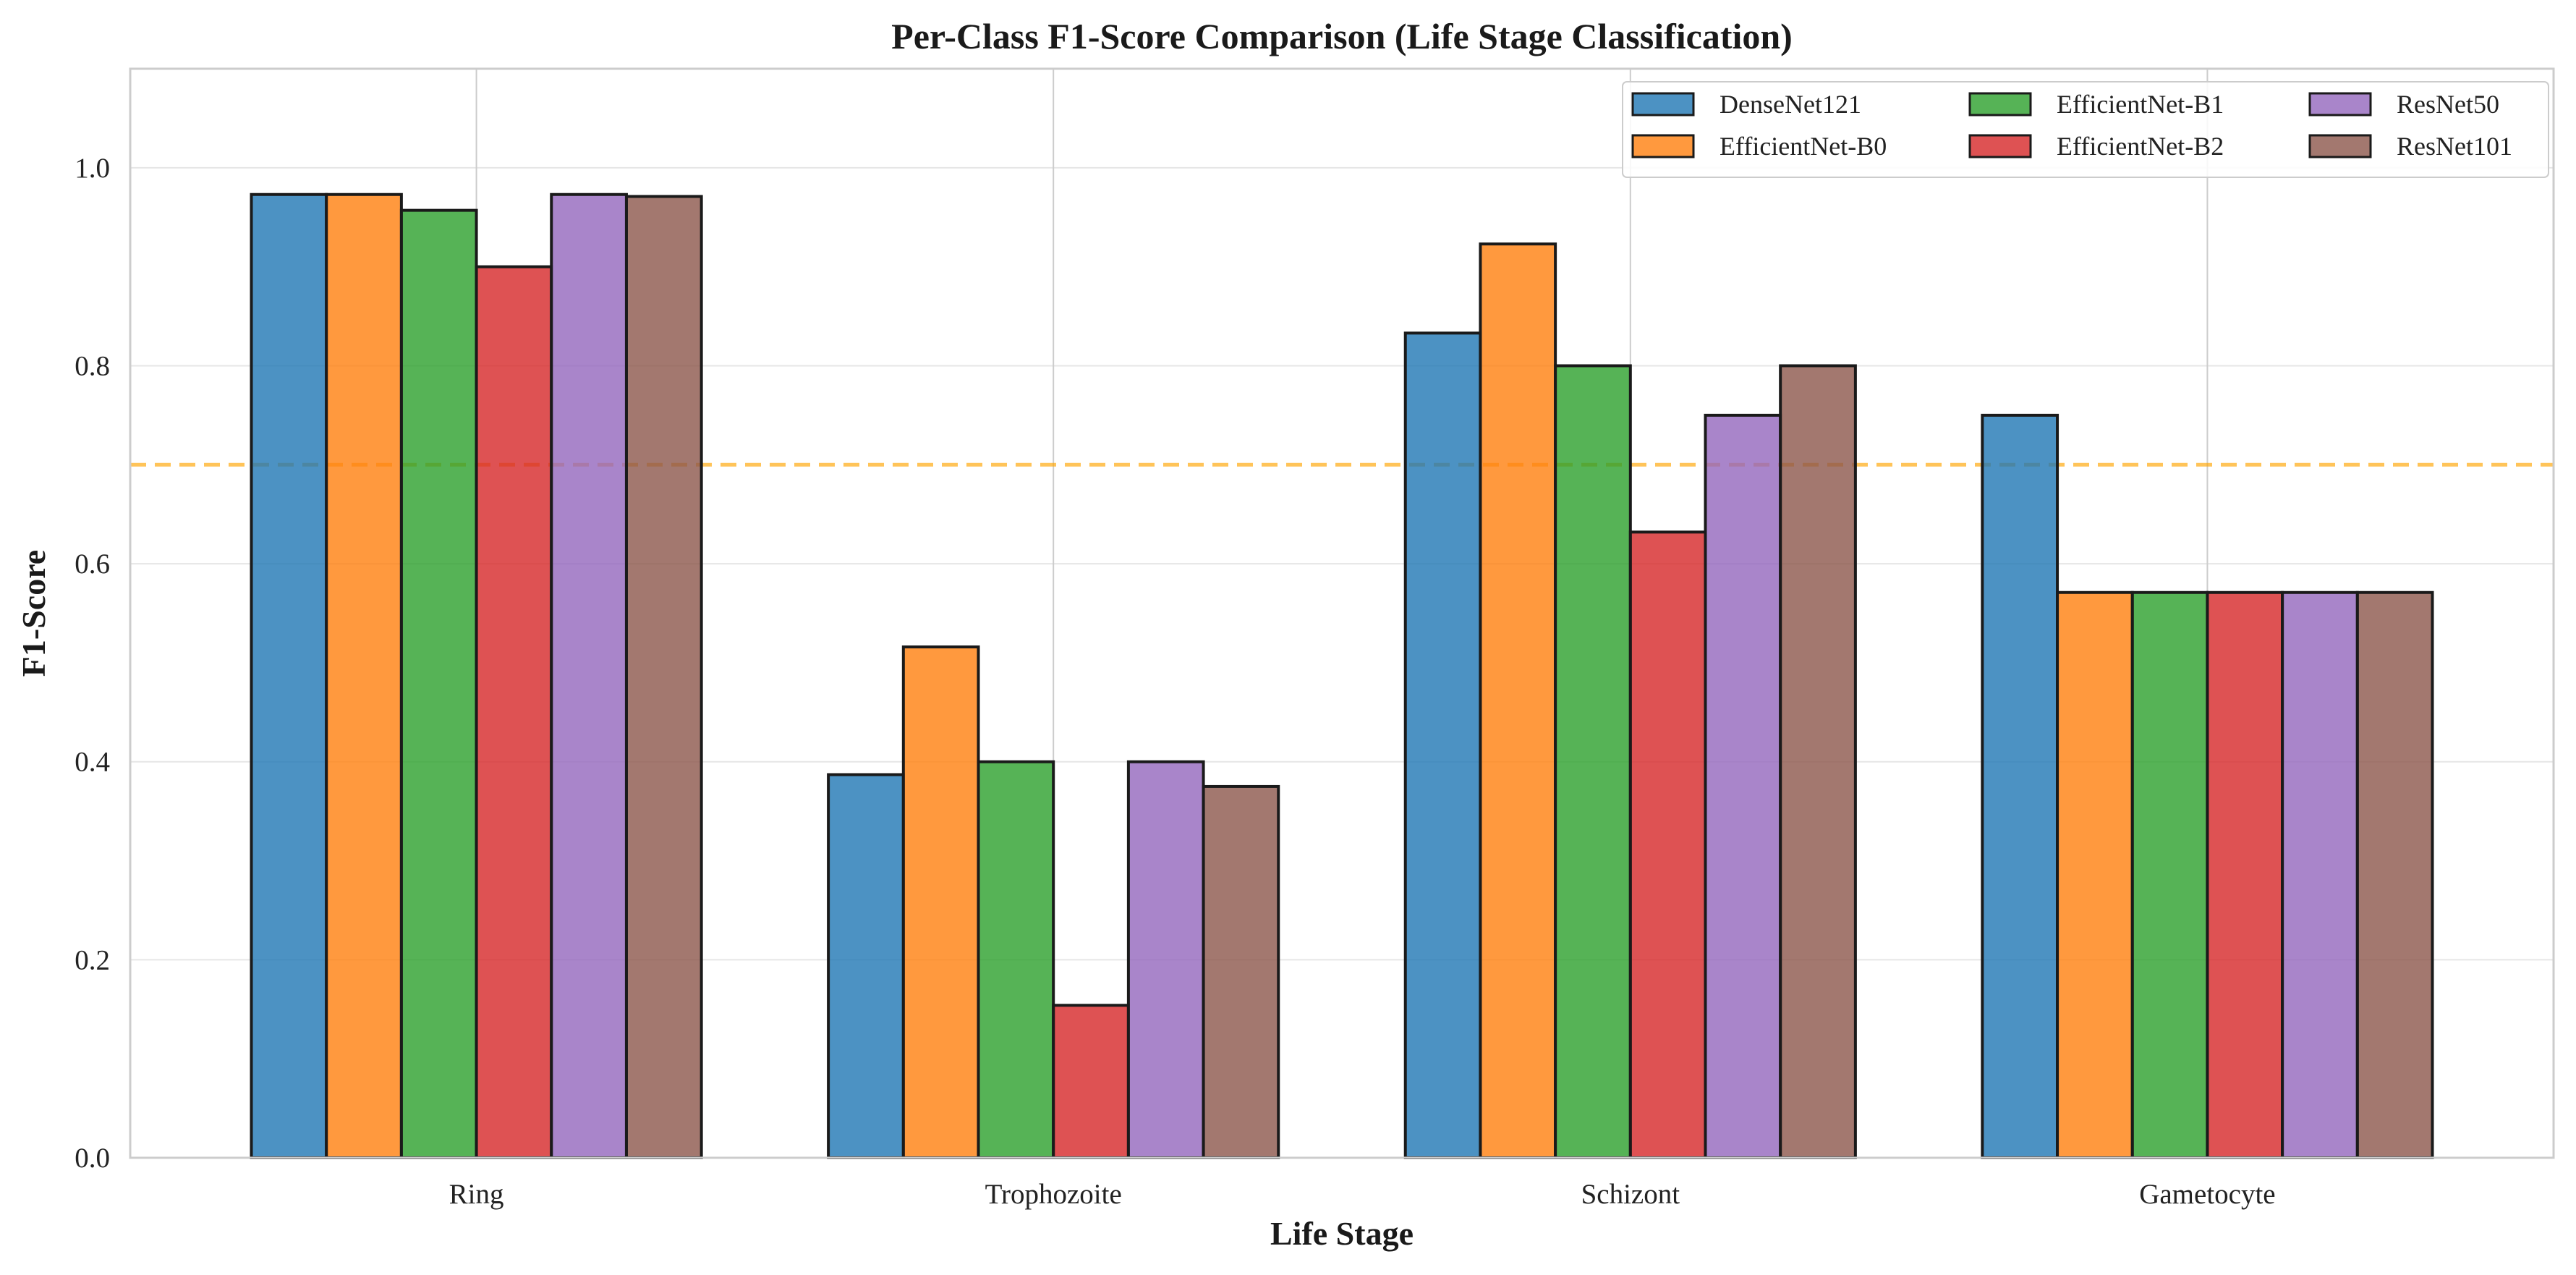 Image resolution: width=2576 pixels, height=1275 pixels. Describe the element at coordinates (92, 762) in the screenshot. I see `y-tick-label: 0.4` at that location.